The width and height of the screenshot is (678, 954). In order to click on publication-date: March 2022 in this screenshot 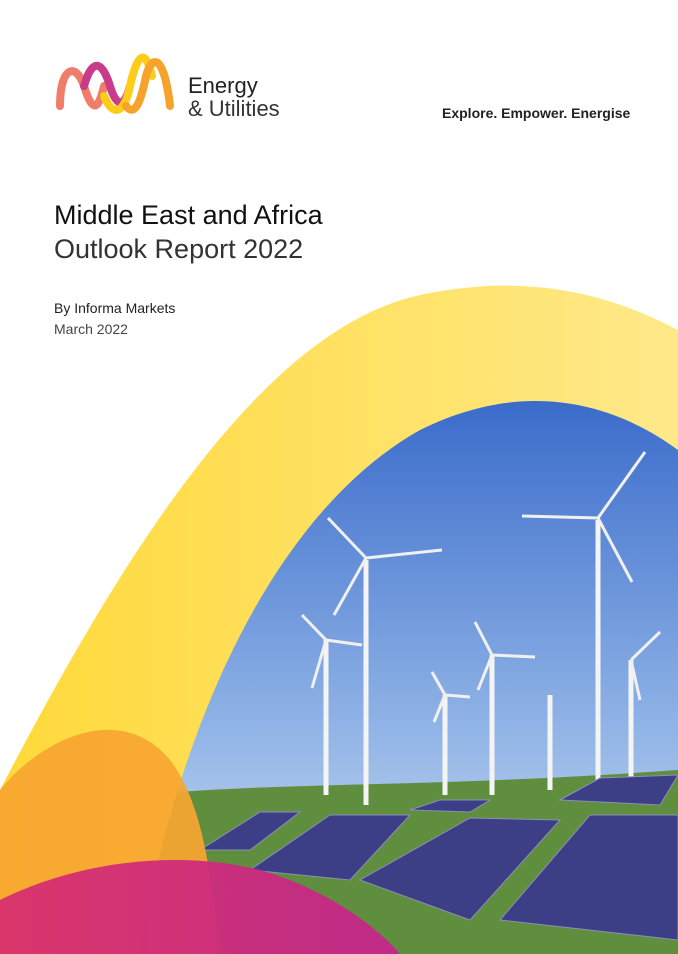, I will do `click(91, 329)`.